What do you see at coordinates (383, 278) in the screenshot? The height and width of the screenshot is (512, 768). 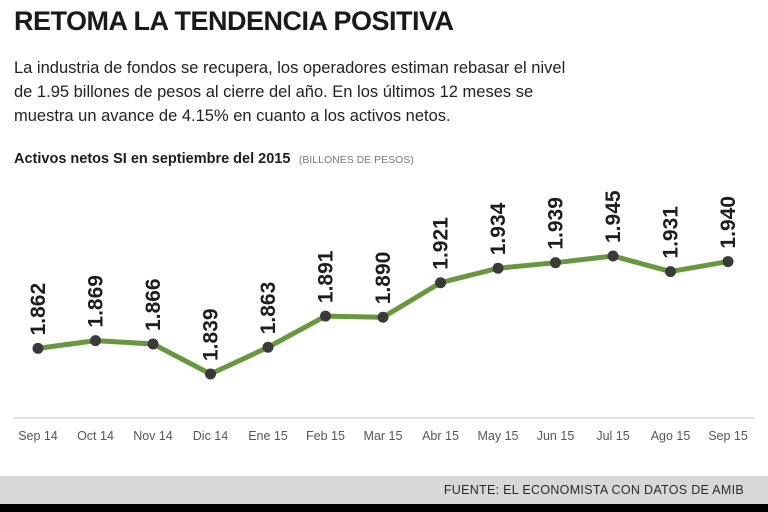 I see `value-label: 1.890` at bounding box center [383, 278].